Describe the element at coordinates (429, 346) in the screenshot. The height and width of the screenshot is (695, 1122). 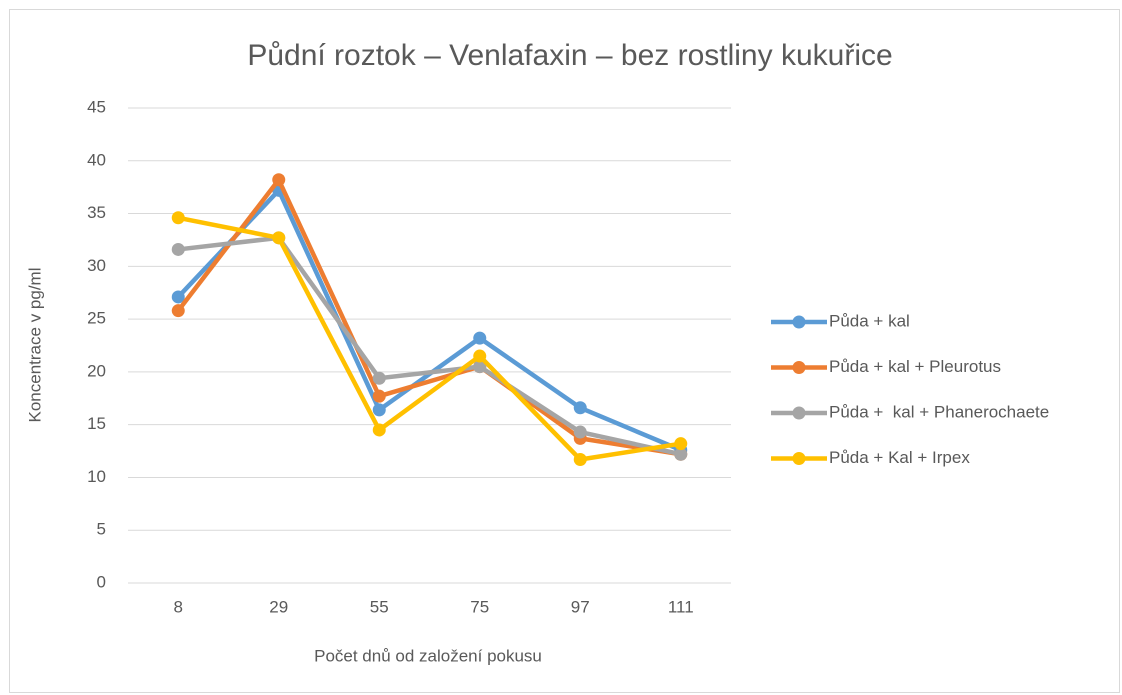
I see `series-line` at that location.